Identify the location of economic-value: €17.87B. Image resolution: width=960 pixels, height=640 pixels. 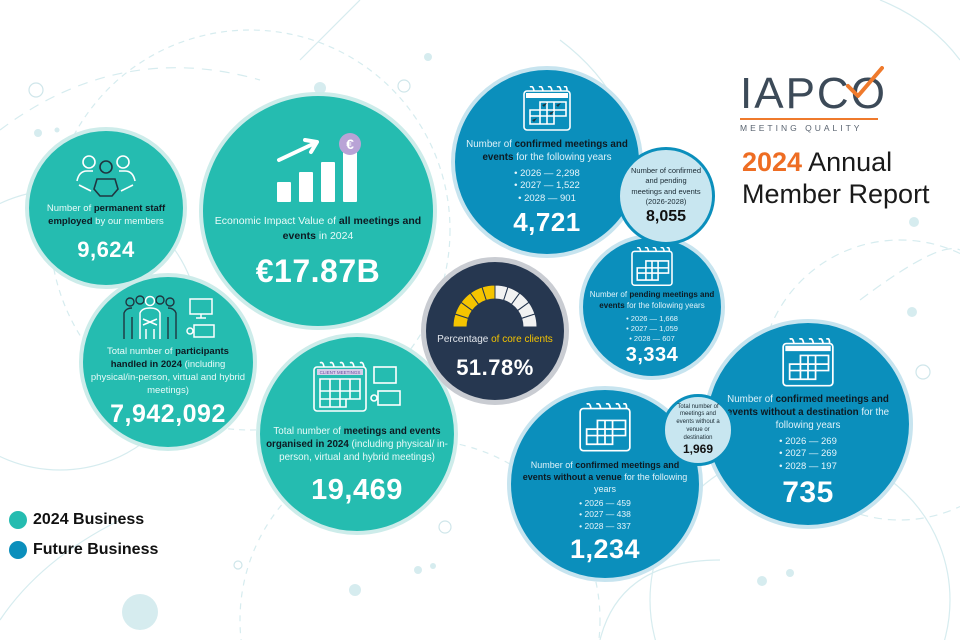
(318, 270).